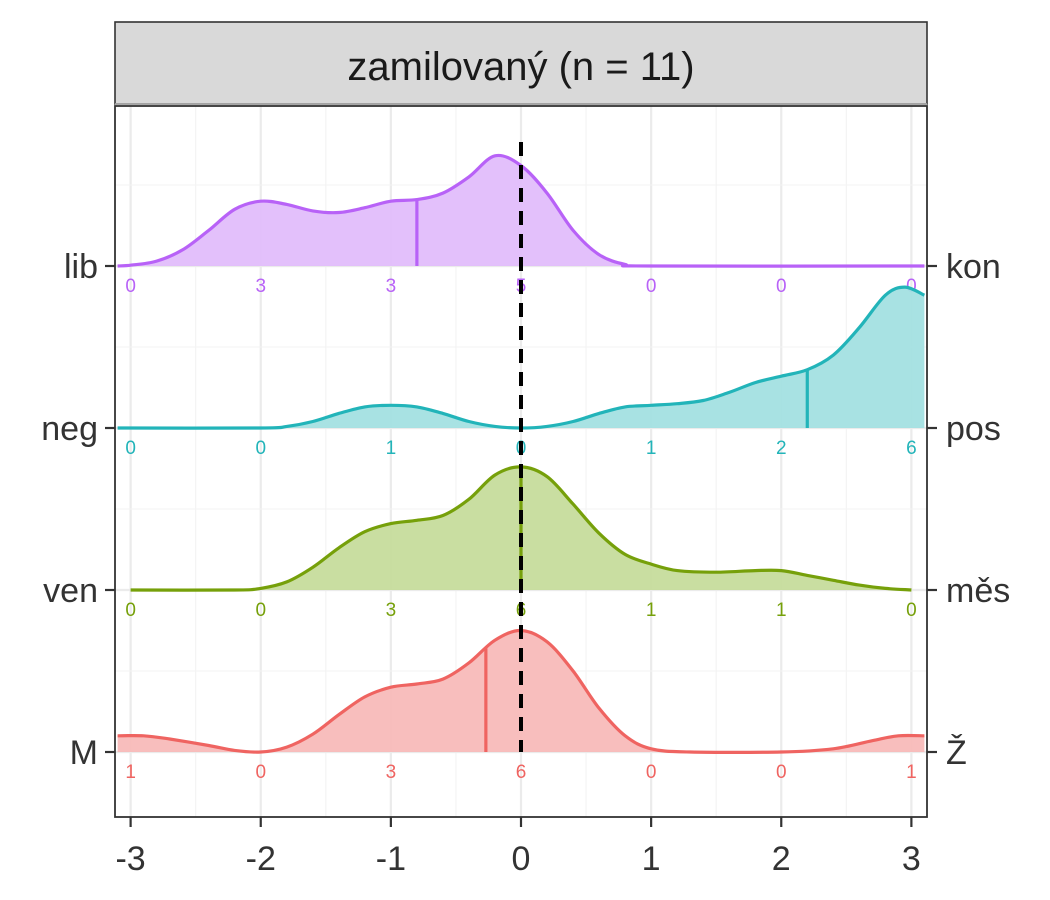  Describe the element at coordinates (521, 859) in the screenshot. I see `x-tick-label: 0` at that location.